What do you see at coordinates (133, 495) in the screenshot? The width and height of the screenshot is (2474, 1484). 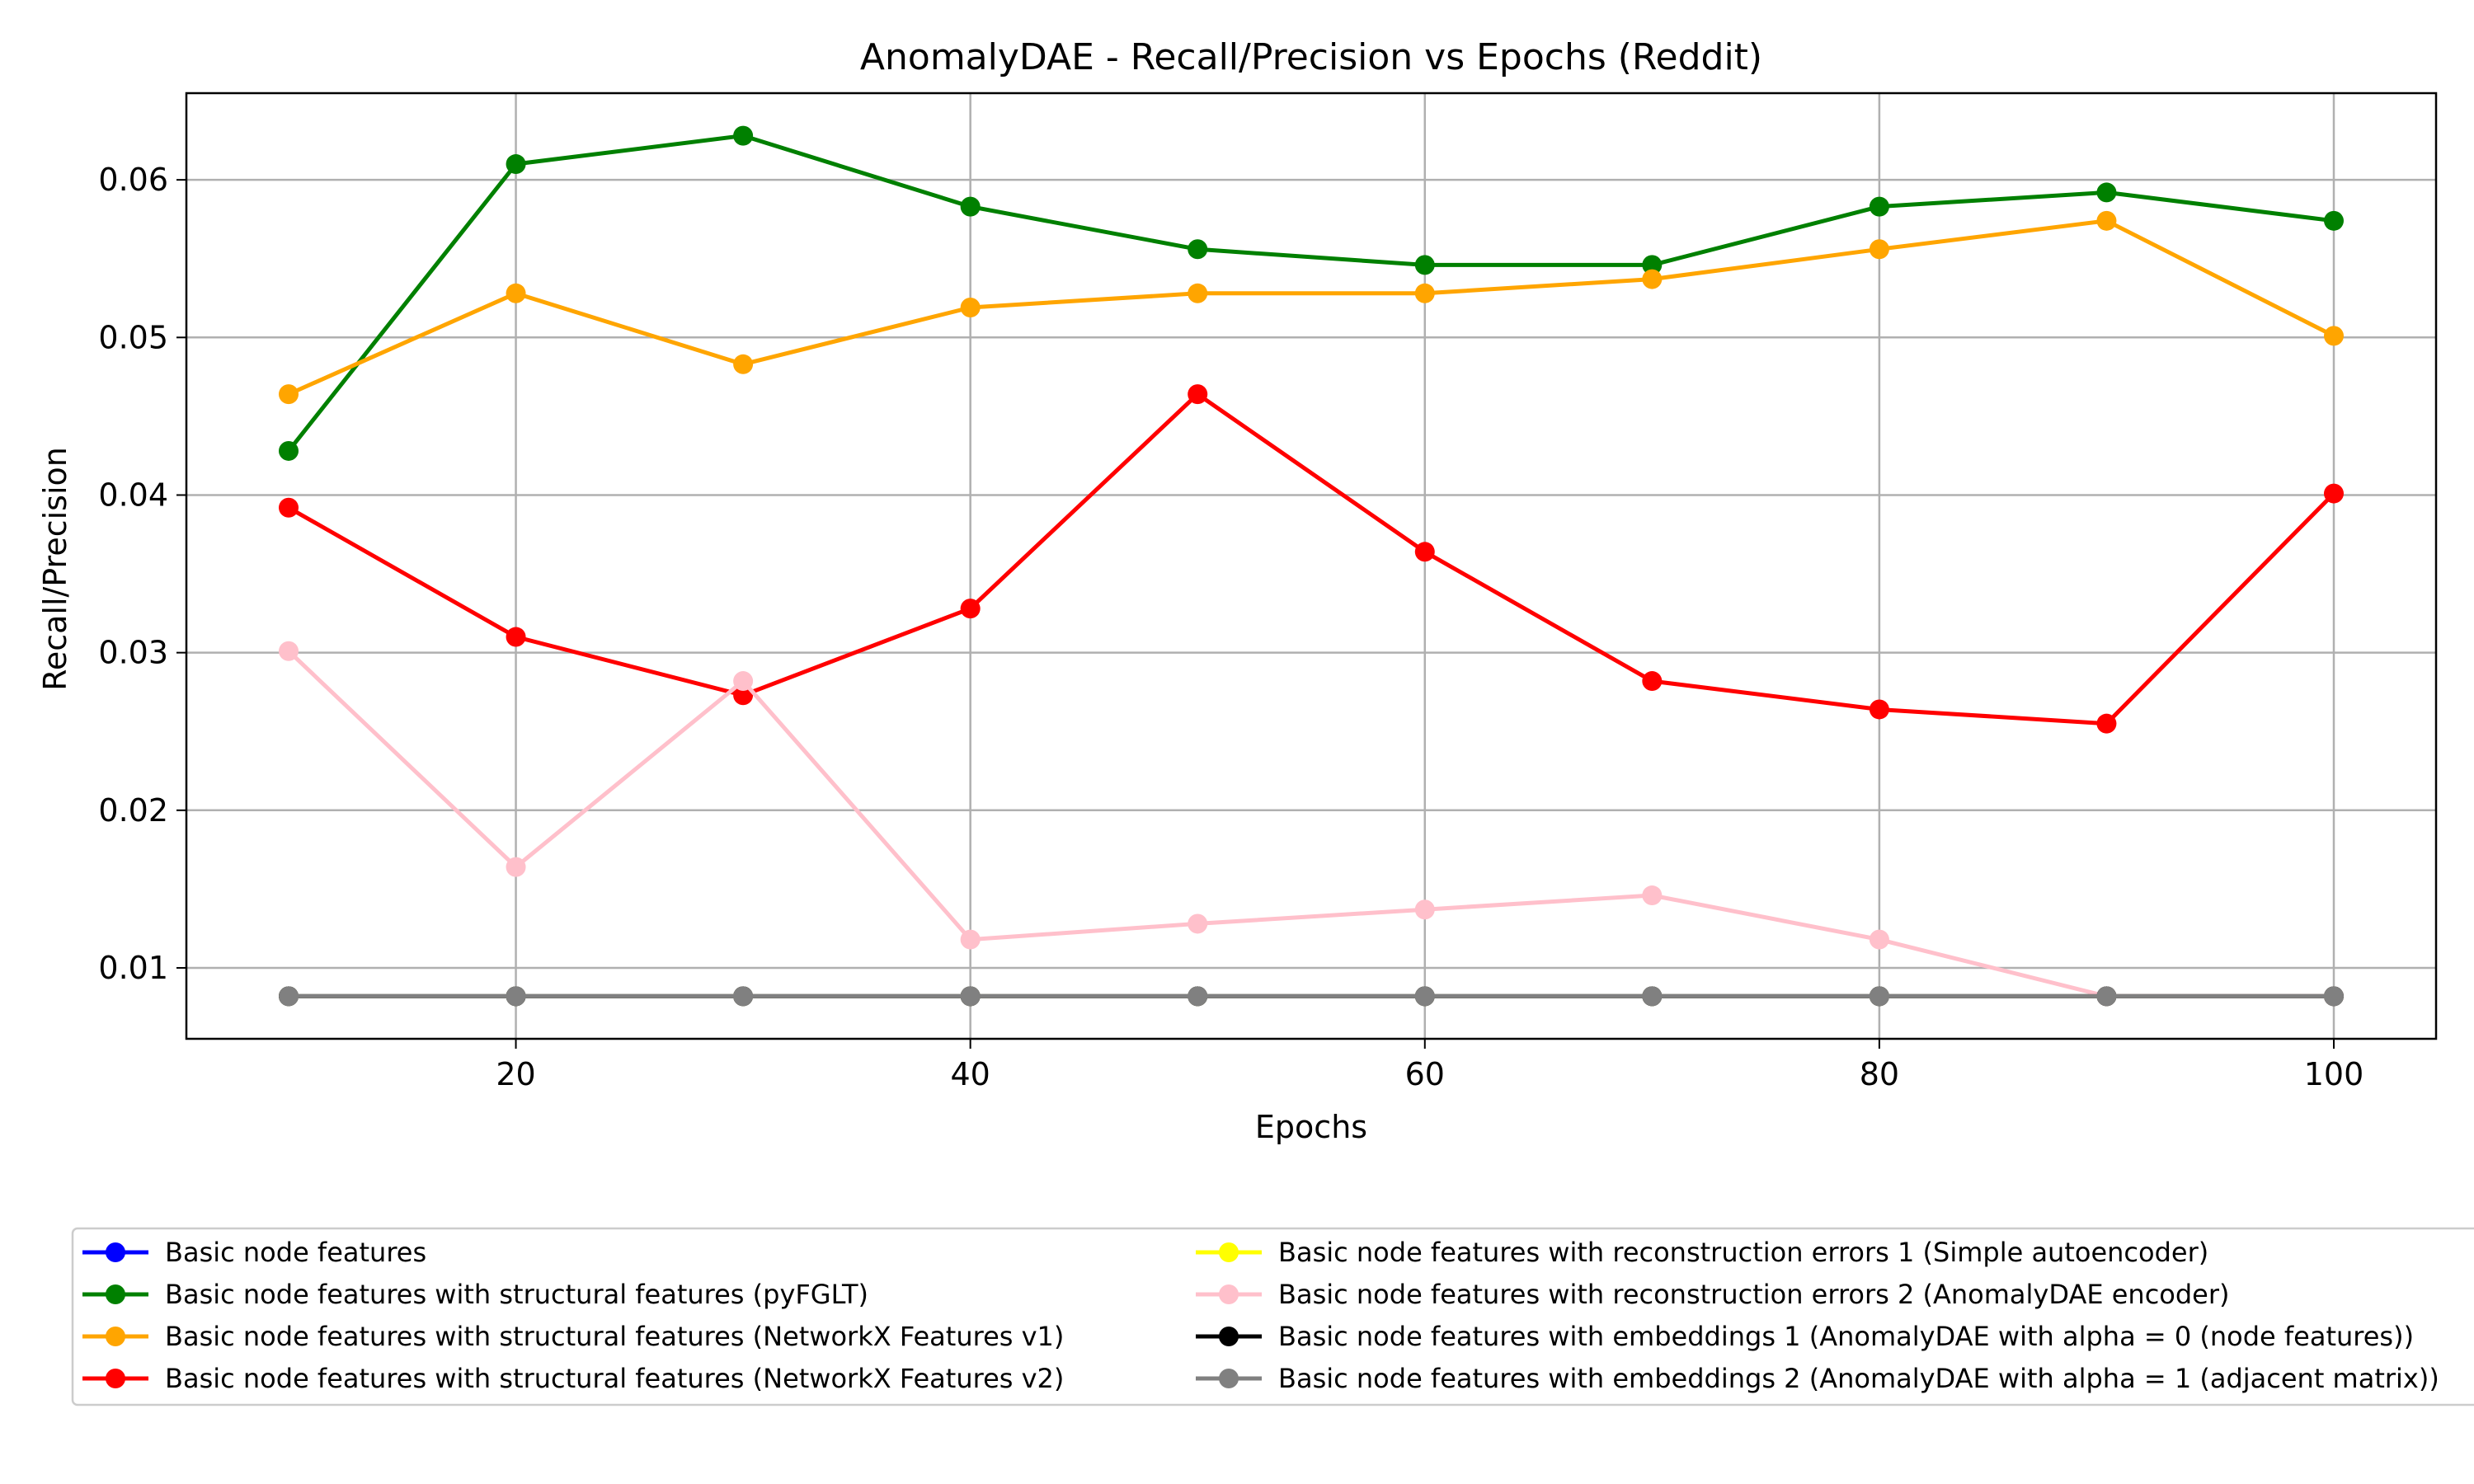 I see `y-tick-label: 0.04` at bounding box center [133, 495].